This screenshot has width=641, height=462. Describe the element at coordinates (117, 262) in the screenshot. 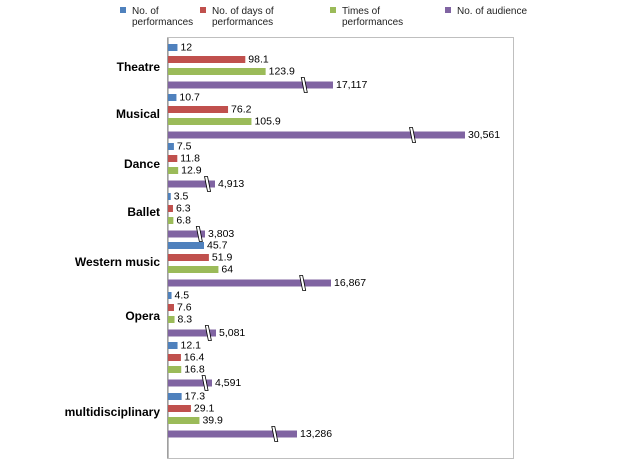

I see `category-label: Western music` at that location.